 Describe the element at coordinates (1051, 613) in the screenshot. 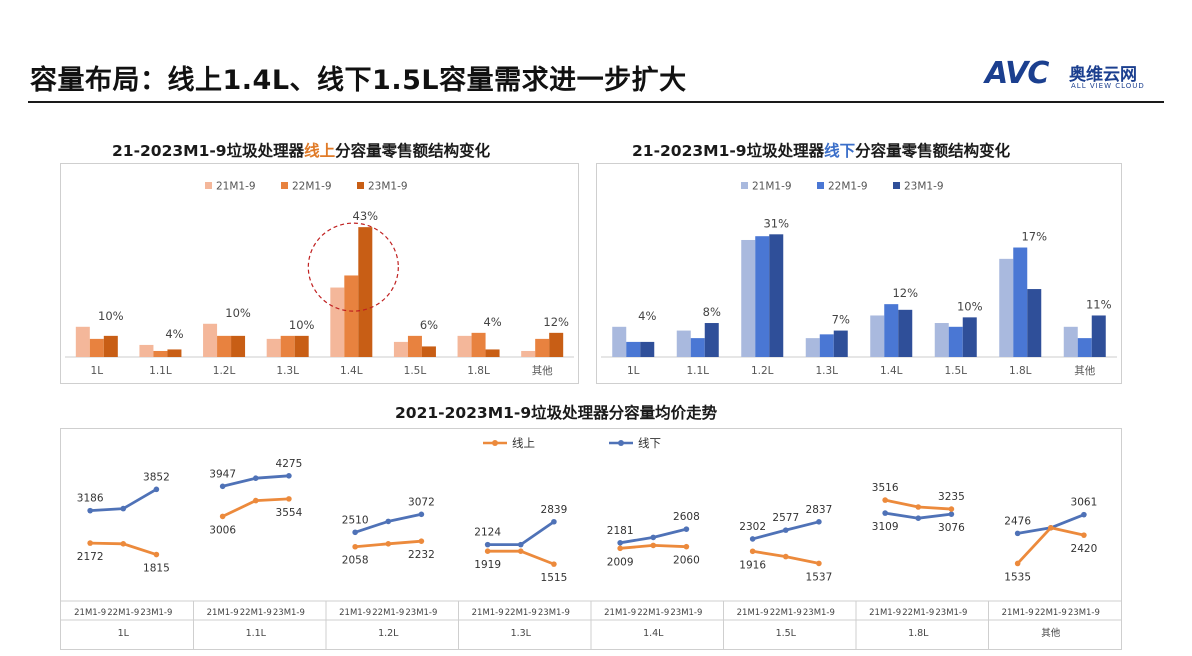

I see `trend-period-label-7-1: 22M1-9` at that location.